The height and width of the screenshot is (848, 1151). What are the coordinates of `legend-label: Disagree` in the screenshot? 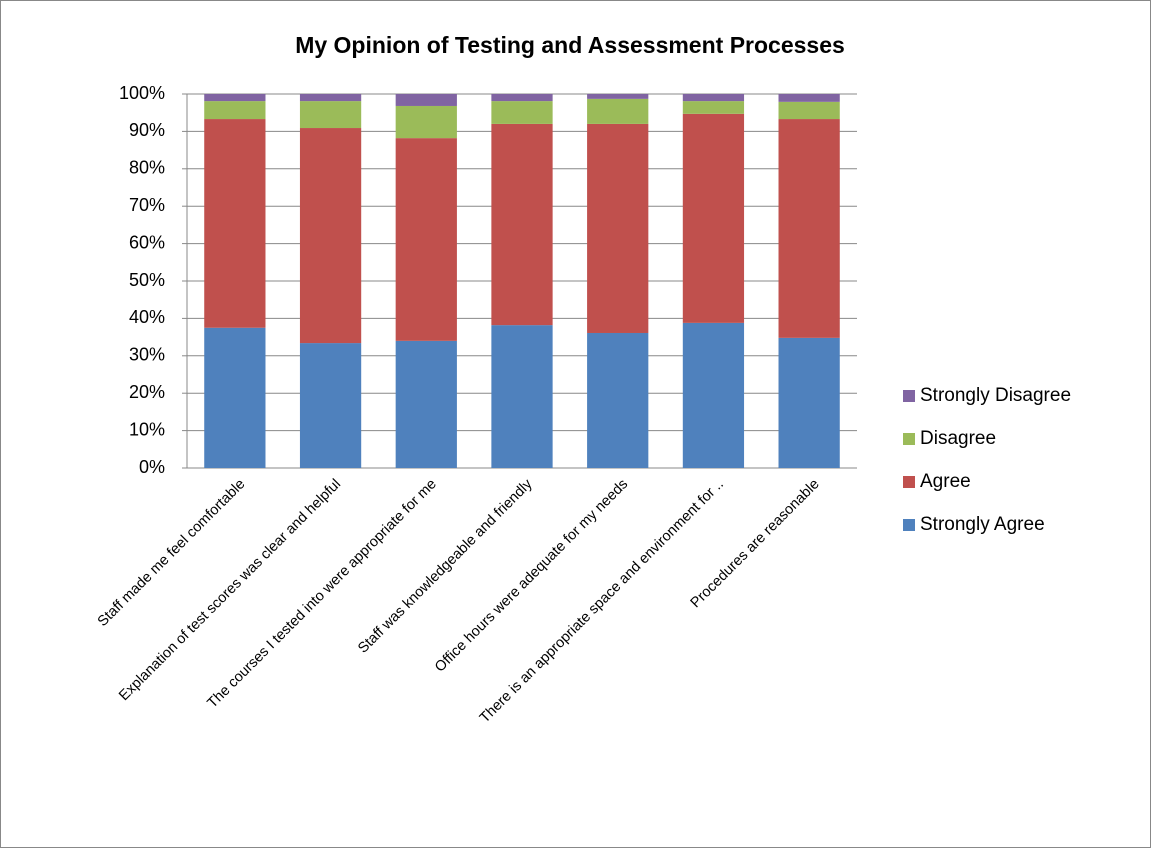 It's located at (958, 438).